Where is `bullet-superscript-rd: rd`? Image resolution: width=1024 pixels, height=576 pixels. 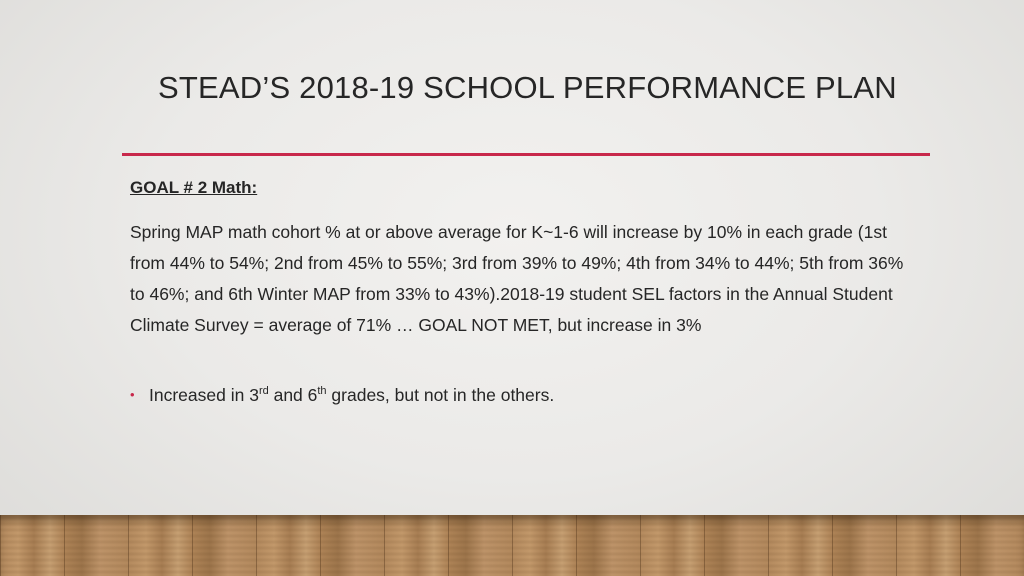 bullet-superscript-rd: rd is located at coordinates (263, 391).